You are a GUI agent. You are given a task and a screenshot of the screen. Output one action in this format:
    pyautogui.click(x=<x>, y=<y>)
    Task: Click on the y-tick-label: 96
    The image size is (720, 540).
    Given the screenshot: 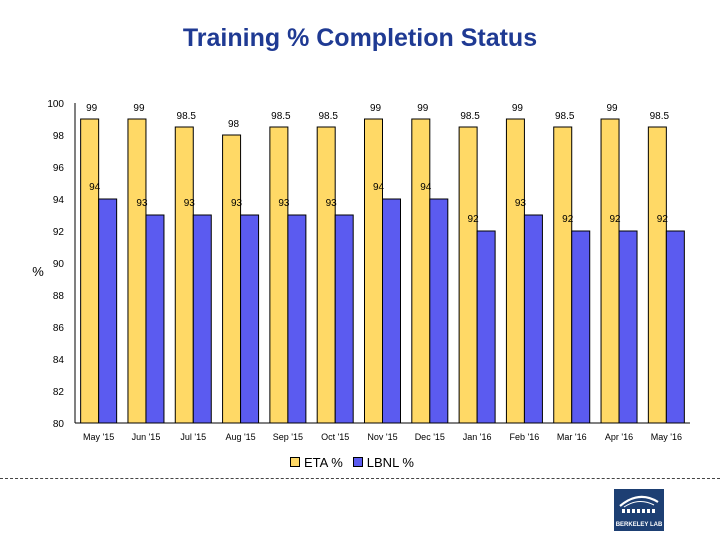 What is the action you would take?
    pyautogui.click(x=59, y=168)
    